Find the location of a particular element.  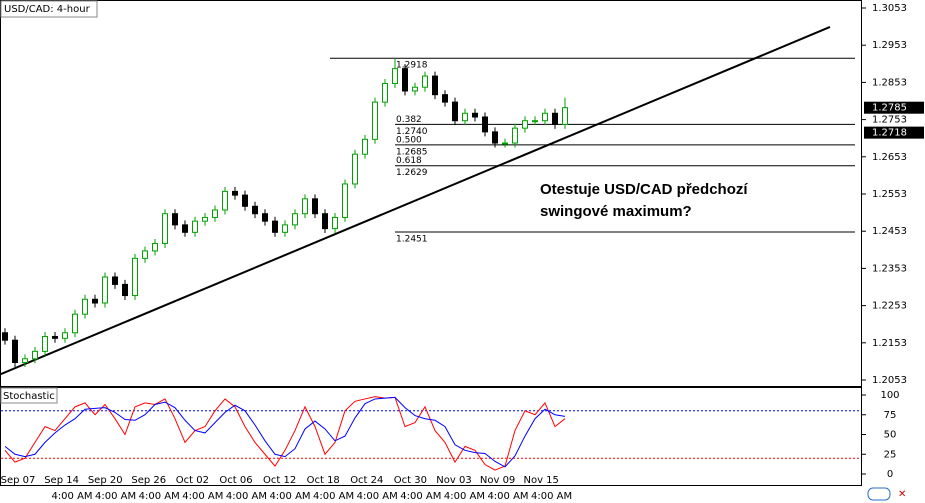

x-date-label: Nov 03 is located at coordinates (453, 480).